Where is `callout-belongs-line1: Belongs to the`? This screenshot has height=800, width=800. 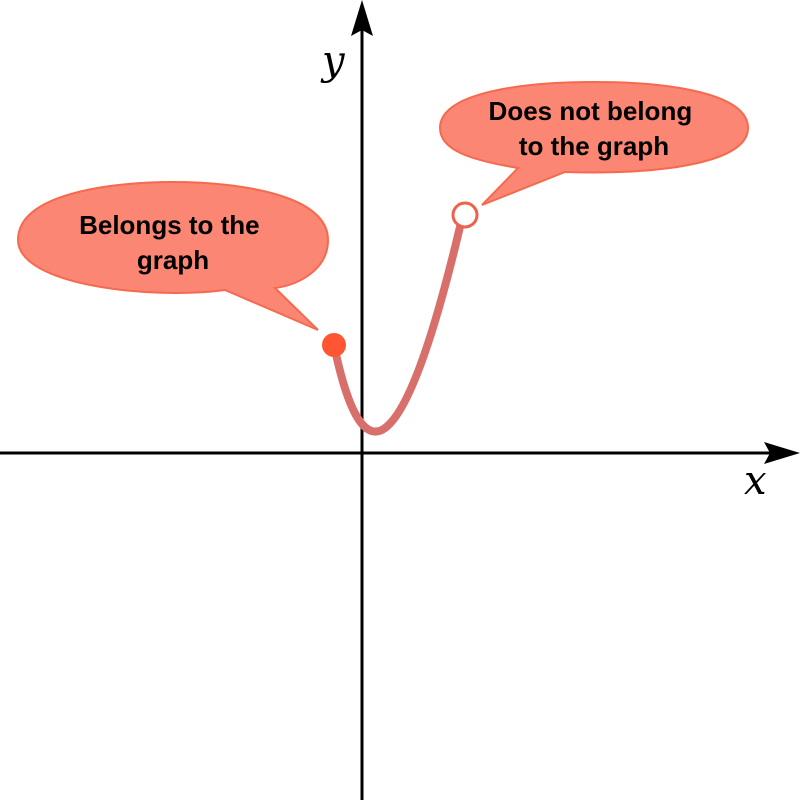 callout-belongs-line1: Belongs to the is located at coordinates (169, 225).